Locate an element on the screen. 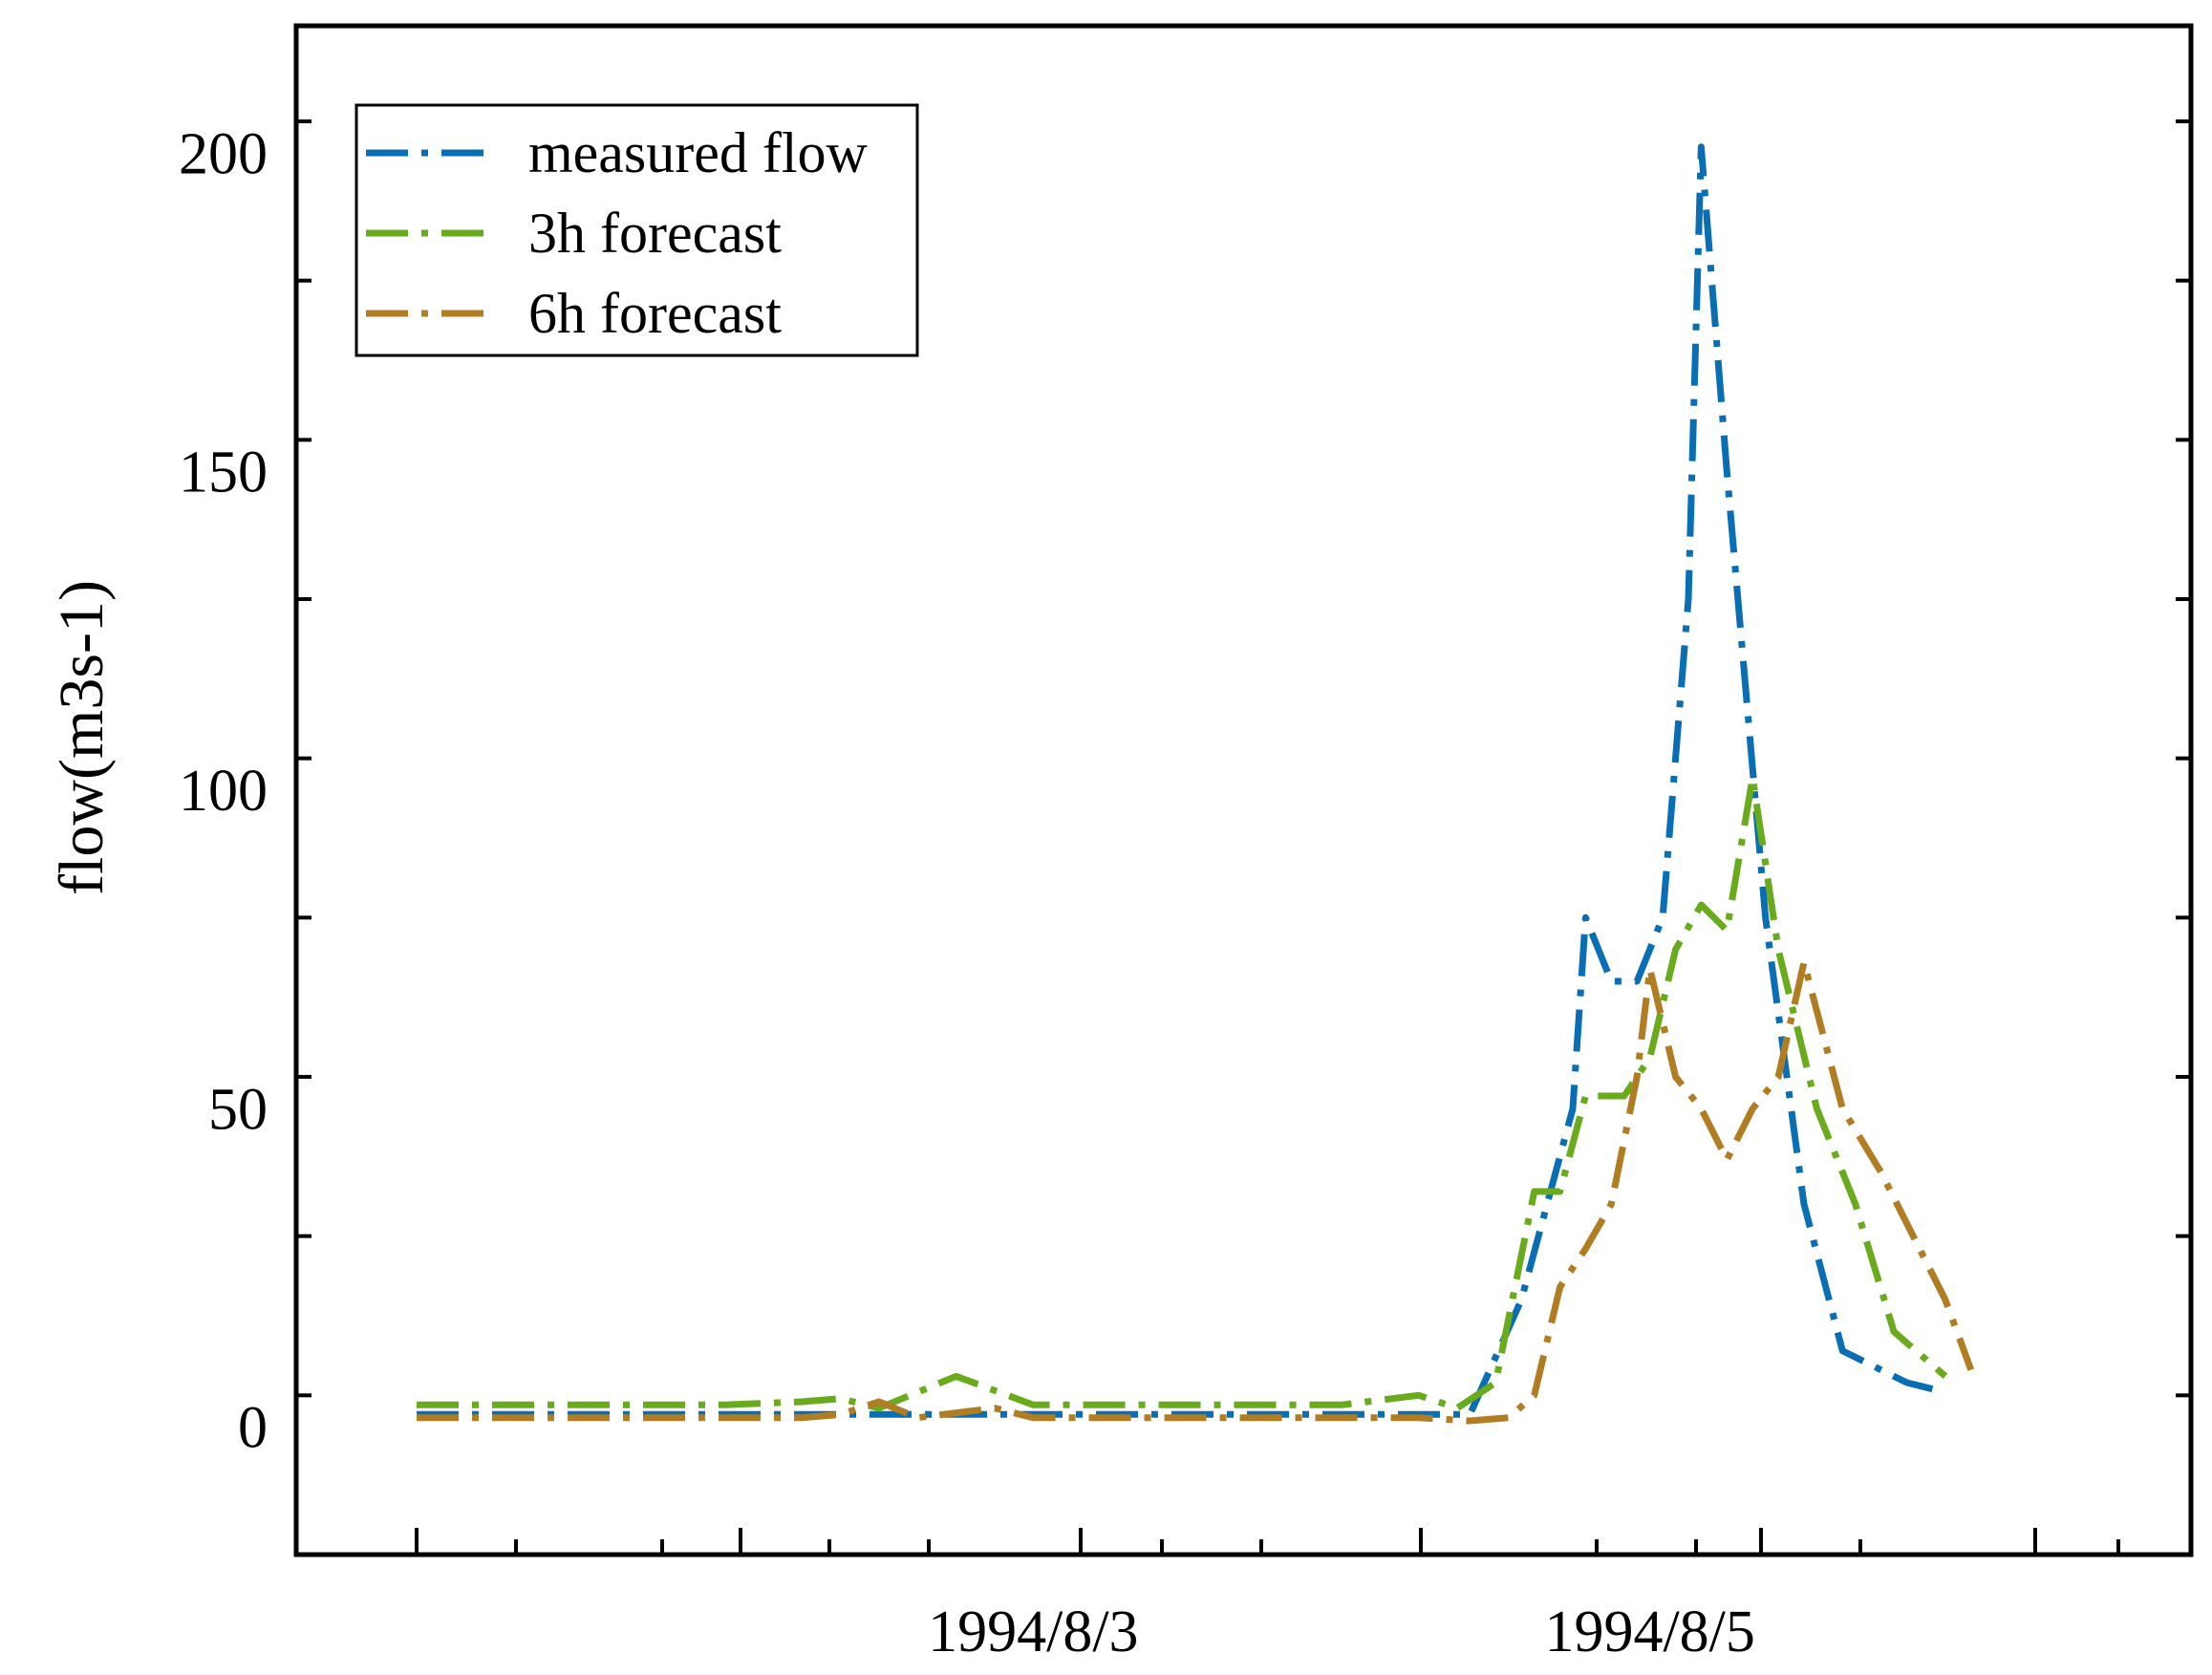 This screenshot has height=1675, width=2212. x-tick-label: 1994/8/3 is located at coordinates (1033, 1632).